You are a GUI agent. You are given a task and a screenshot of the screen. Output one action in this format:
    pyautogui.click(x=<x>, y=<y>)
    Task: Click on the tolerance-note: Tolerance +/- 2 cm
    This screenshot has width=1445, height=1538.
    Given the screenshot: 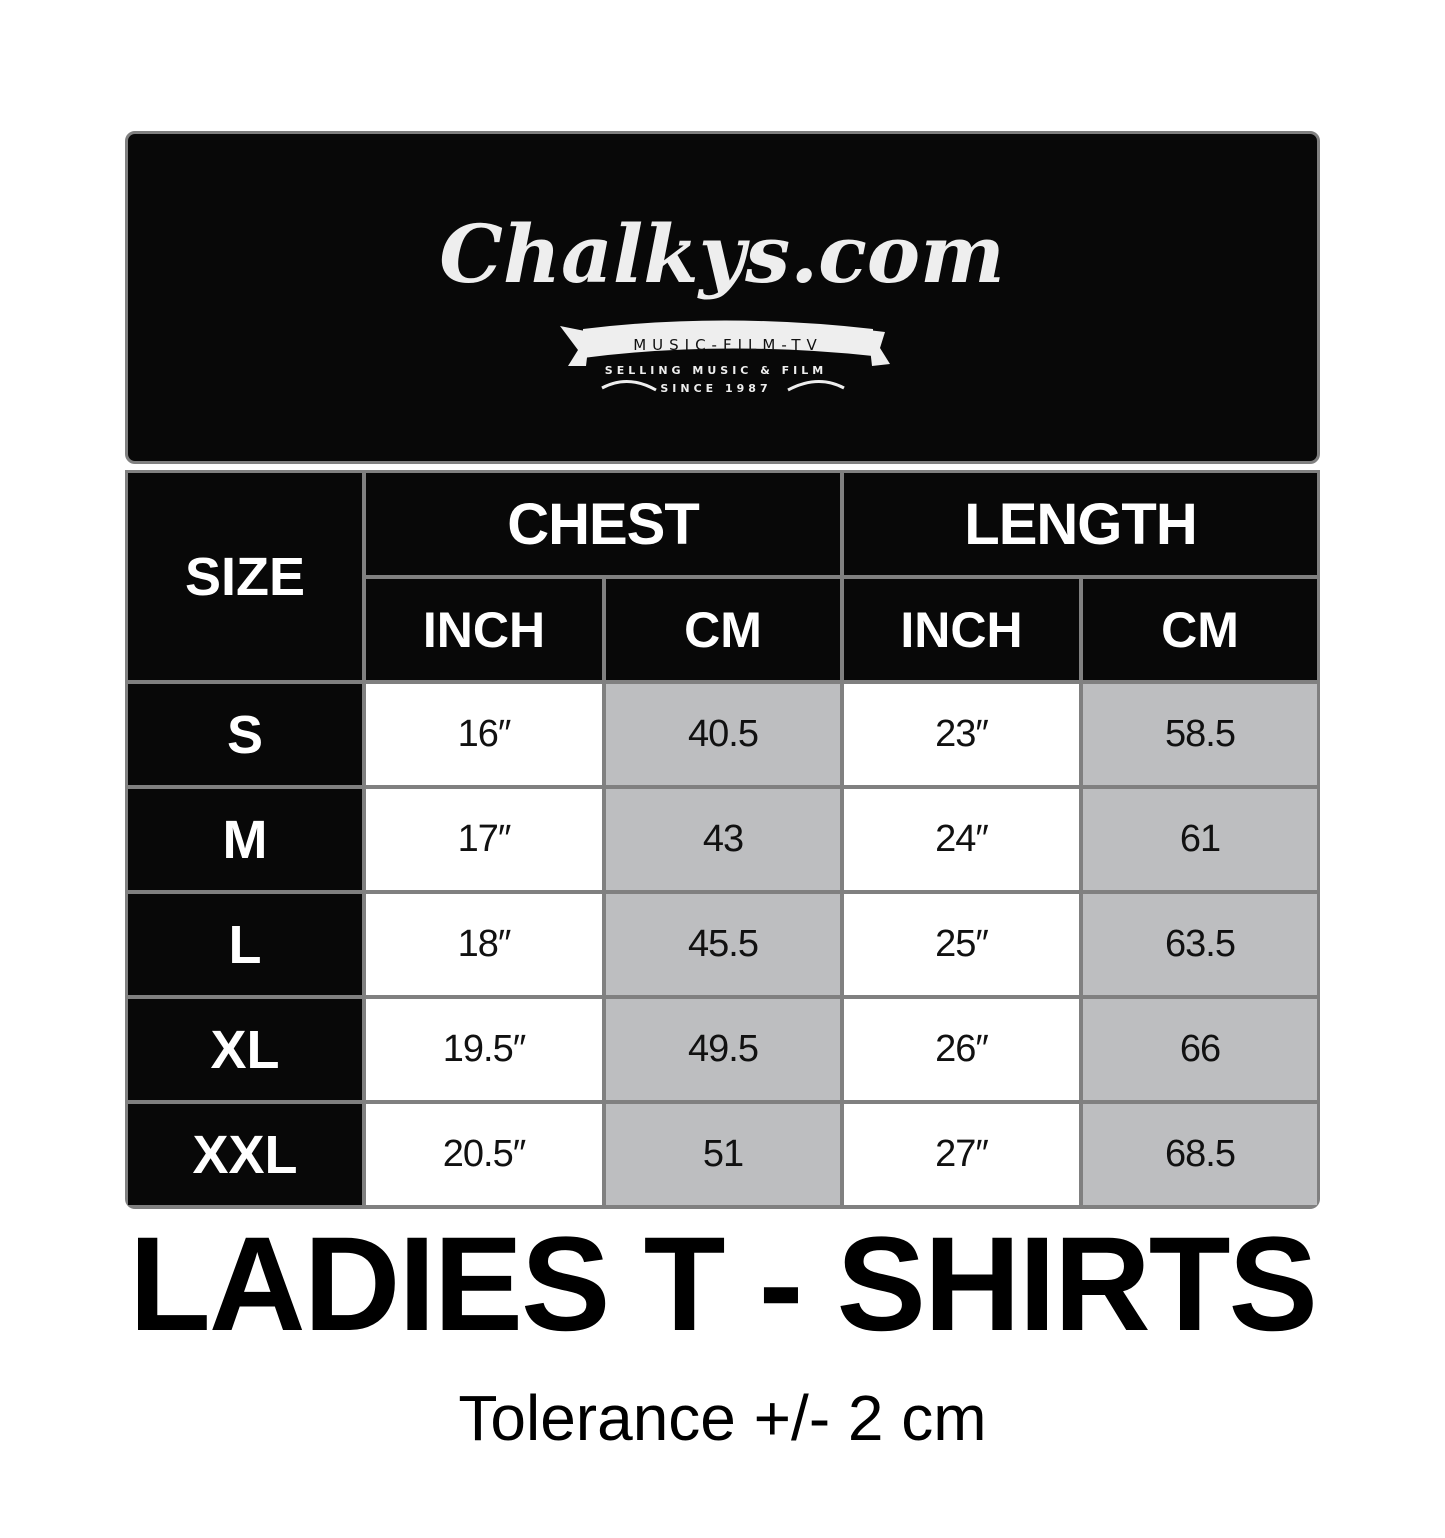 What is the action you would take?
    pyautogui.click(x=722, y=1418)
    